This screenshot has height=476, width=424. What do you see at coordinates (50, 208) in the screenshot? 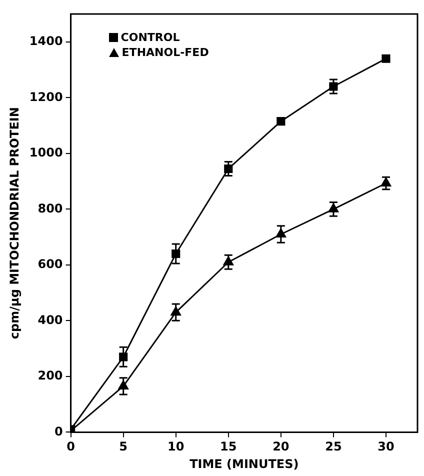
I see `y-tick-label: 800` at bounding box center [50, 208].